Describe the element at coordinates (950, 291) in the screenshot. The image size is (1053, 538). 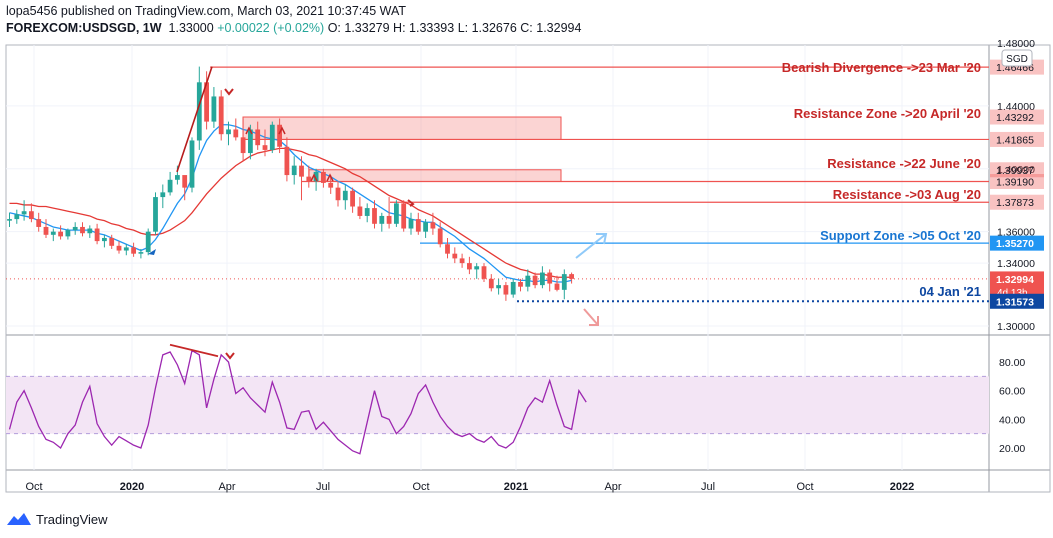
I see `annotation-label: 04 Jan '21` at that location.